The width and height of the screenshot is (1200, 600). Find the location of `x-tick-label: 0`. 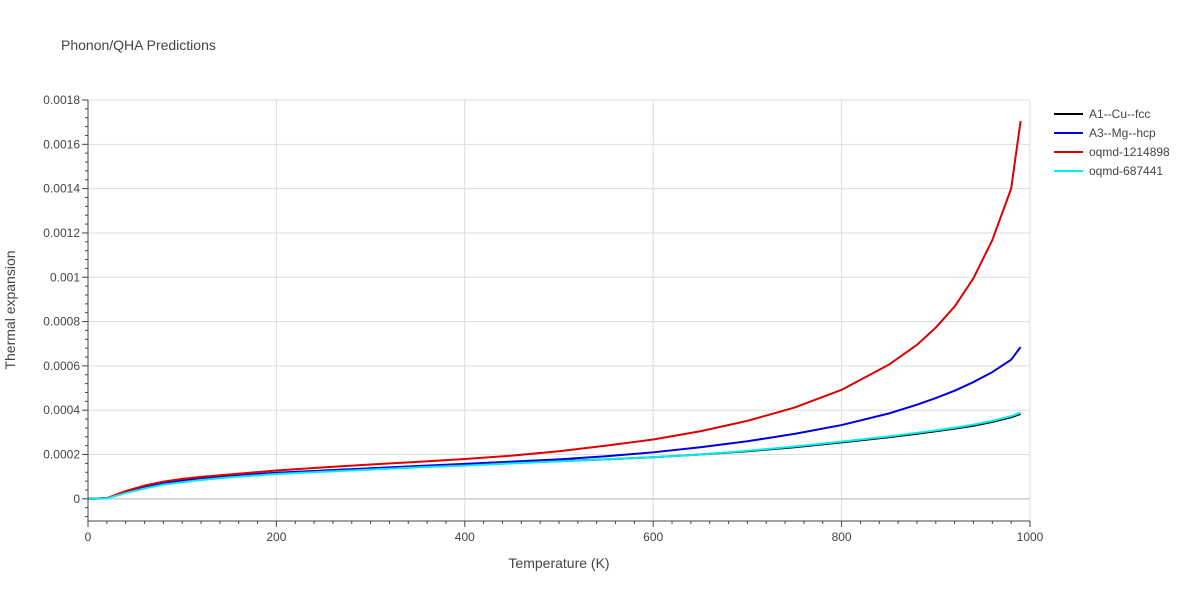

x-tick-label: 0 is located at coordinates (88, 537).